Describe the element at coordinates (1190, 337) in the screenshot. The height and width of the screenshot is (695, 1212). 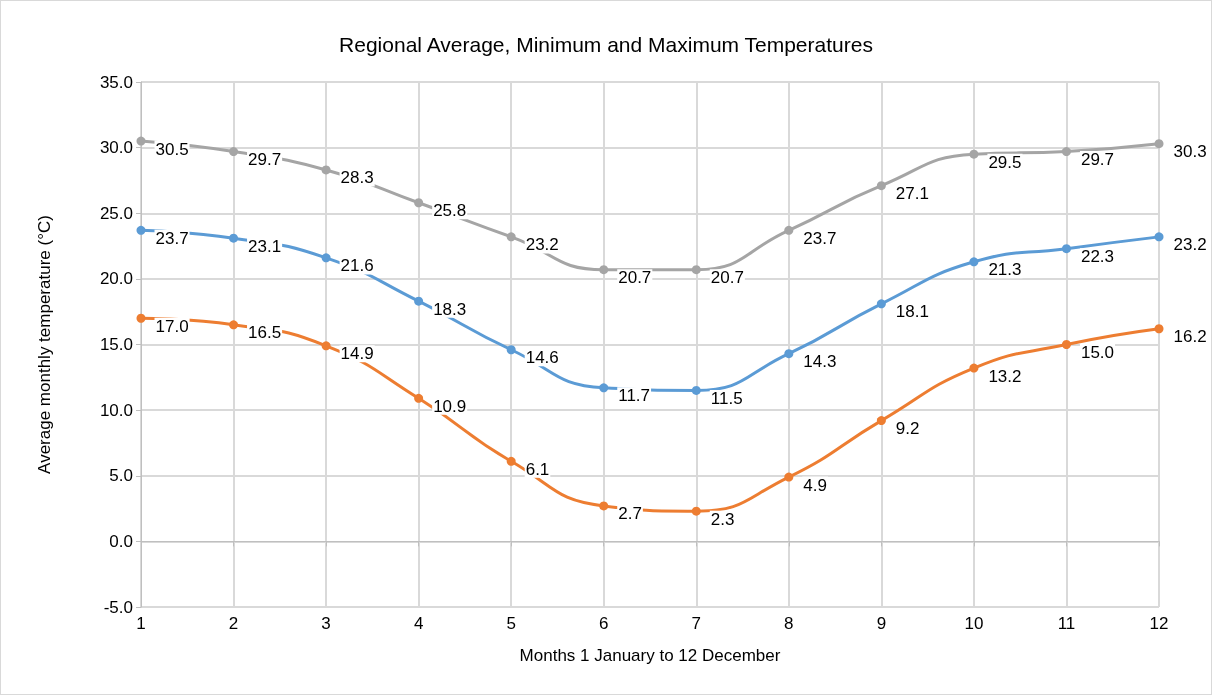
I see `data-label: 16.2` at that location.